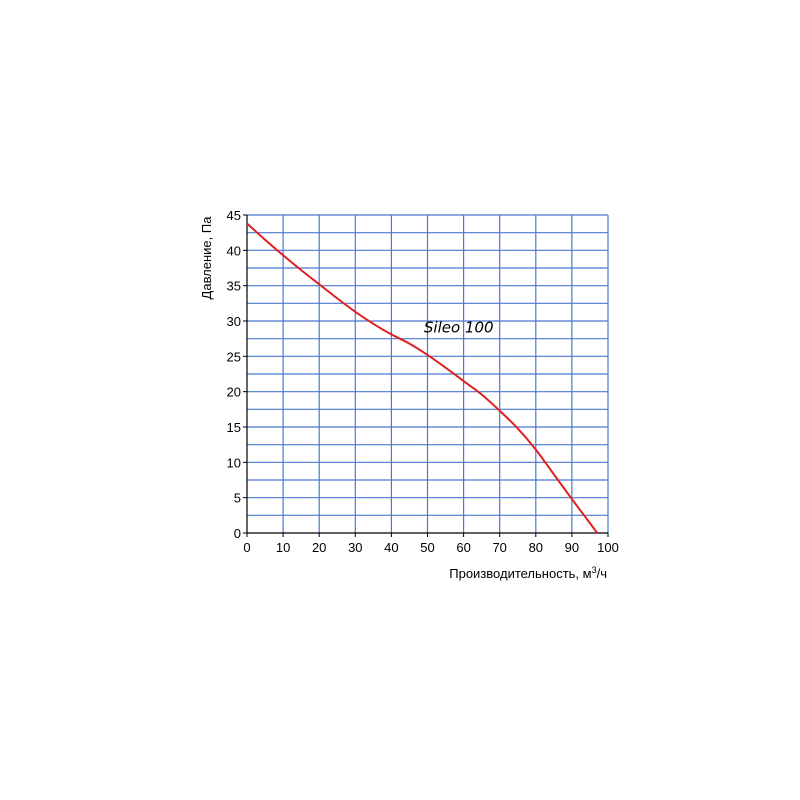 This screenshot has width=800, height=800. I want to click on y-tick-label-3: 15, so click(234, 427).